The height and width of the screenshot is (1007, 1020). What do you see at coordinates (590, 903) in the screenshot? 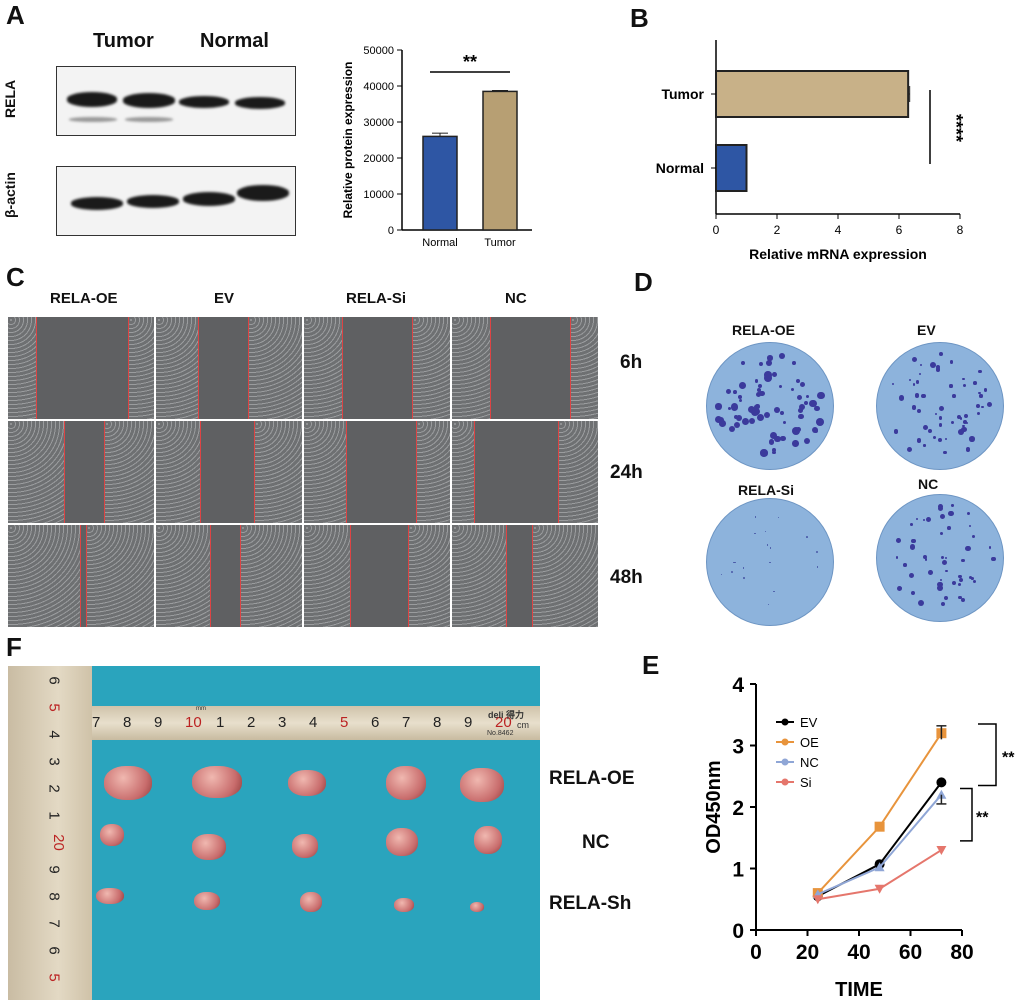
I see `tumor-row-rela-sh: RELA-Sh` at bounding box center [590, 903].